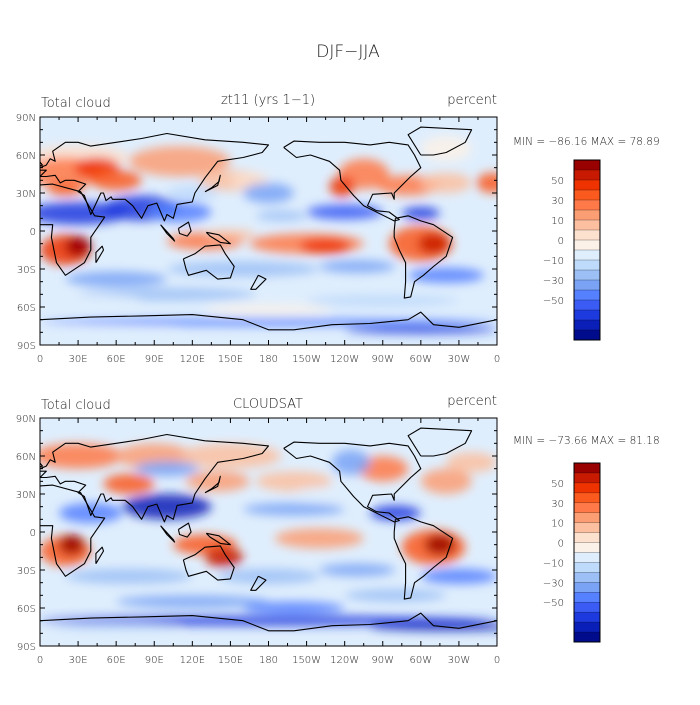 This screenshot has height=705, width=700. Describe the element at coordinates (572, 552) in the screenshot. I see `panel-2-colorbar: 50 30 10 0 −10 −30 −50` at that location.